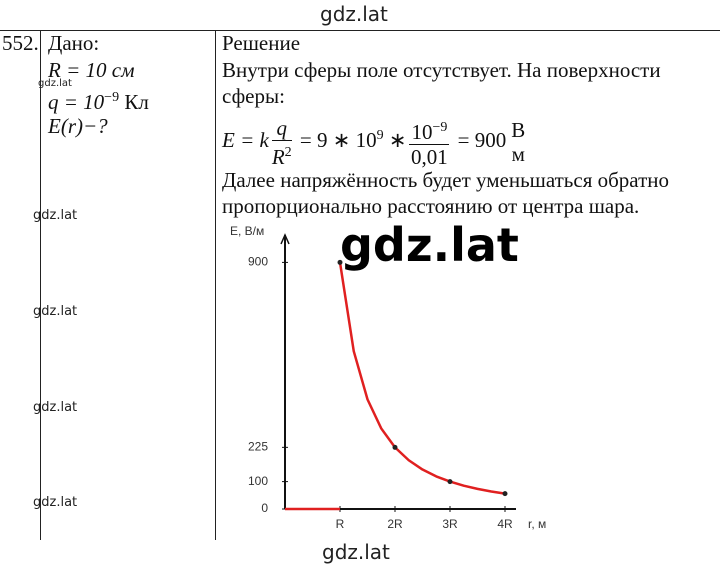  Describe the element at coordinates (91, 70) in the screenshot. I see `given-radius: R = 10 см` at that location.